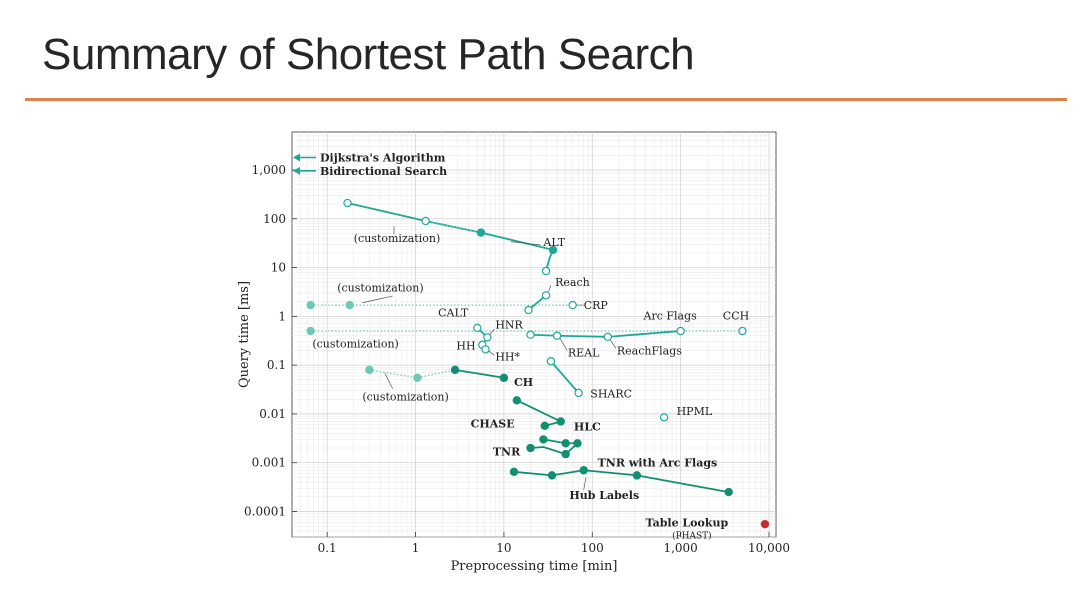  I want to click on y-tick-label: 0.01, so click(272, 414).